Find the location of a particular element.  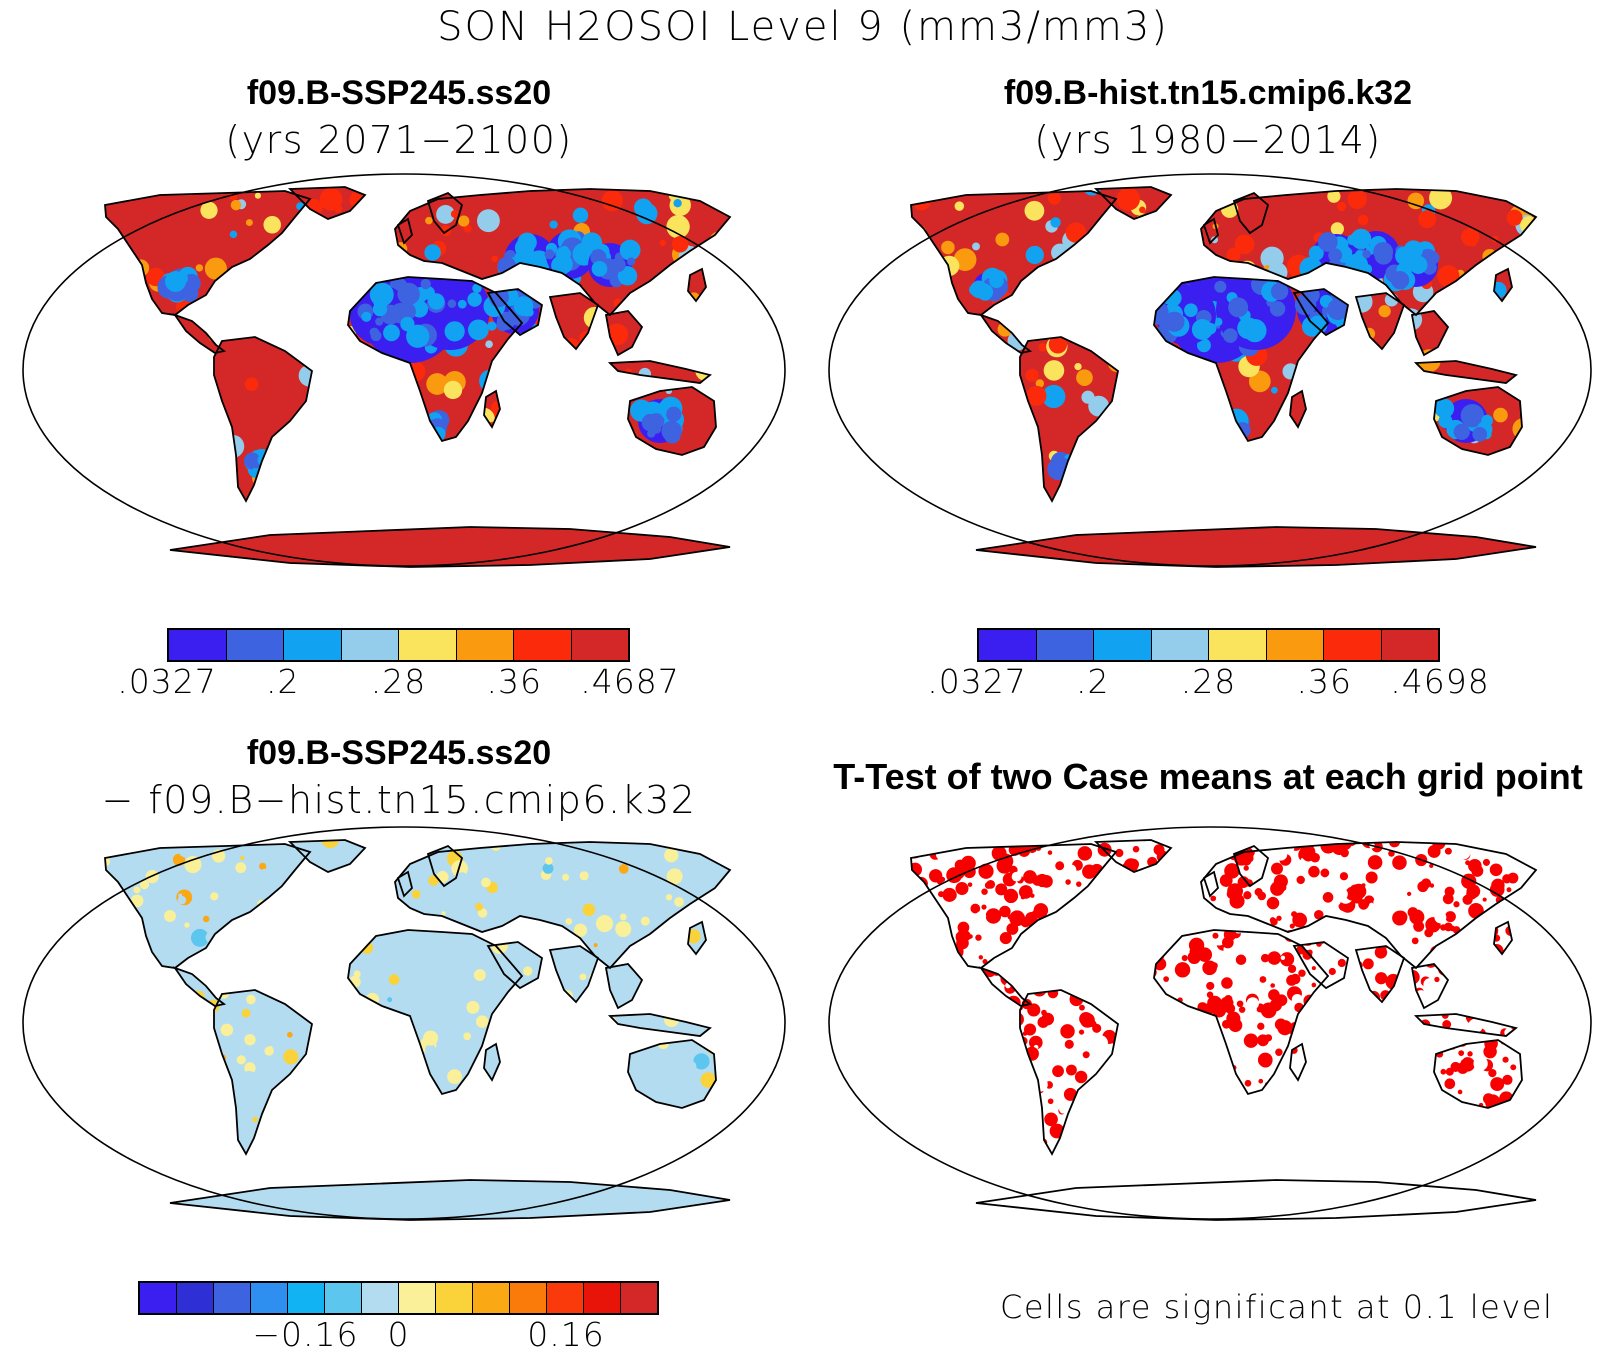

colorbar-tick-label: .2 is located at coordinates (1093, 681).